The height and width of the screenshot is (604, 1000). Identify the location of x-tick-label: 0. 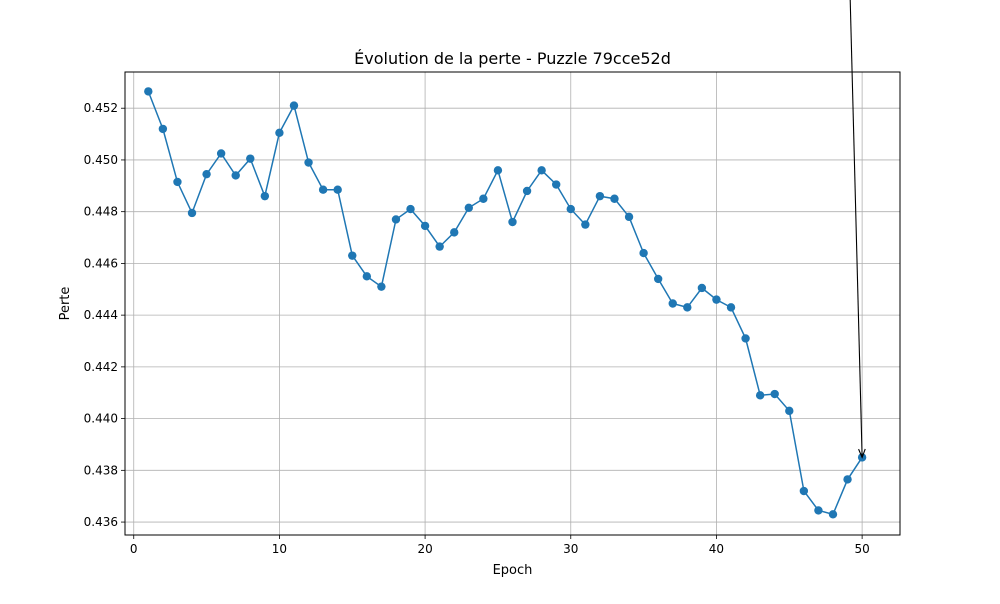
(134, 549).